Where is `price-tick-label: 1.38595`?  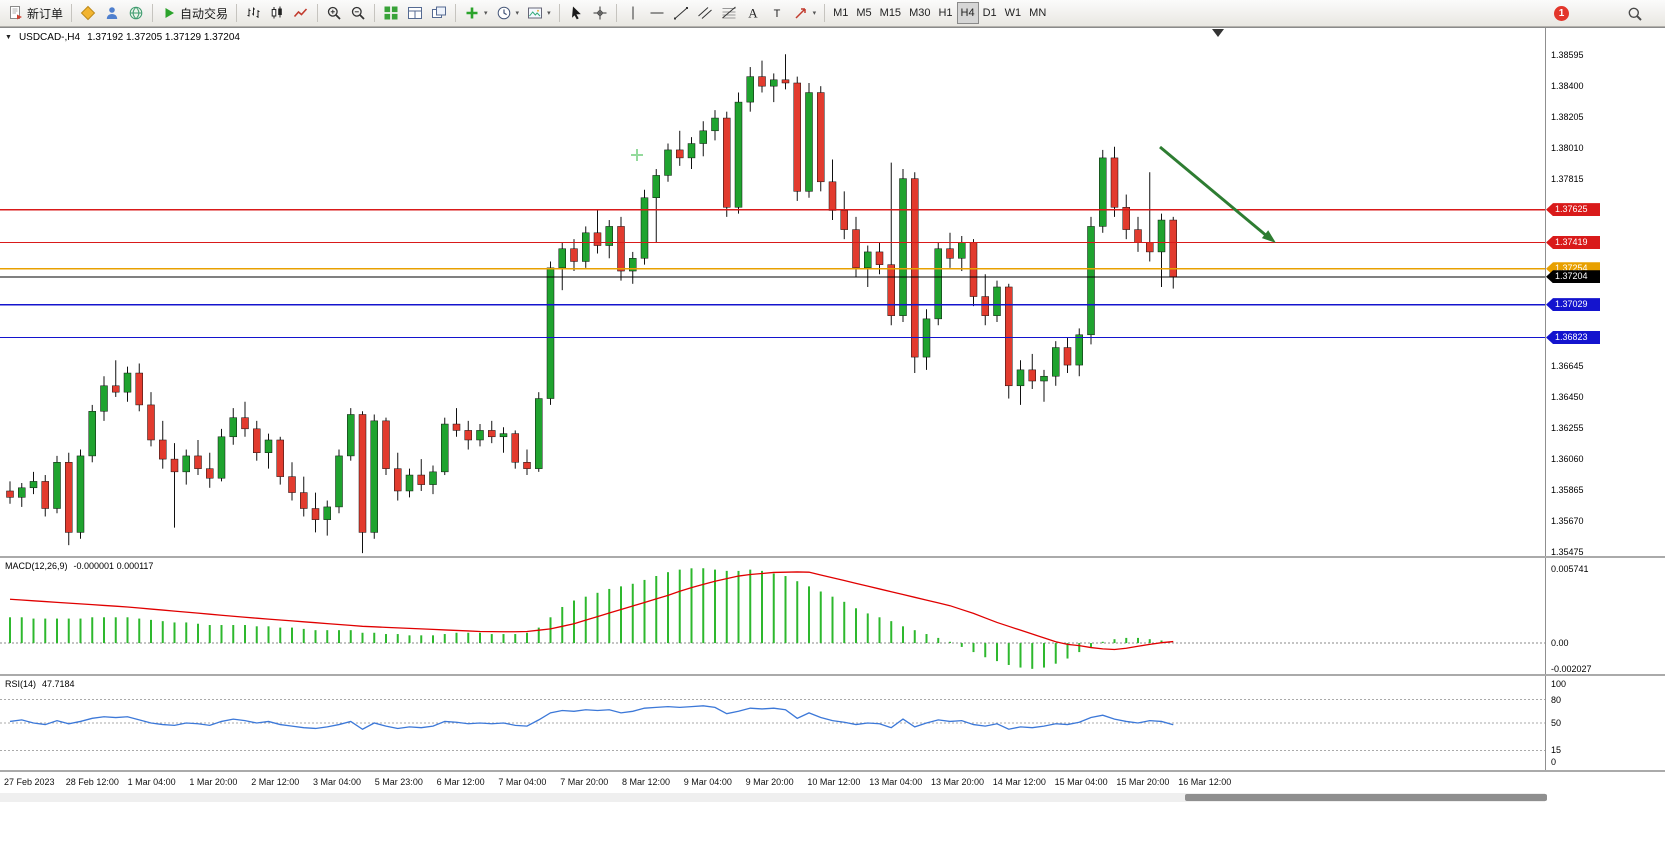
price-tick-label: 1.38595 is located at coordinates (1567, 55).